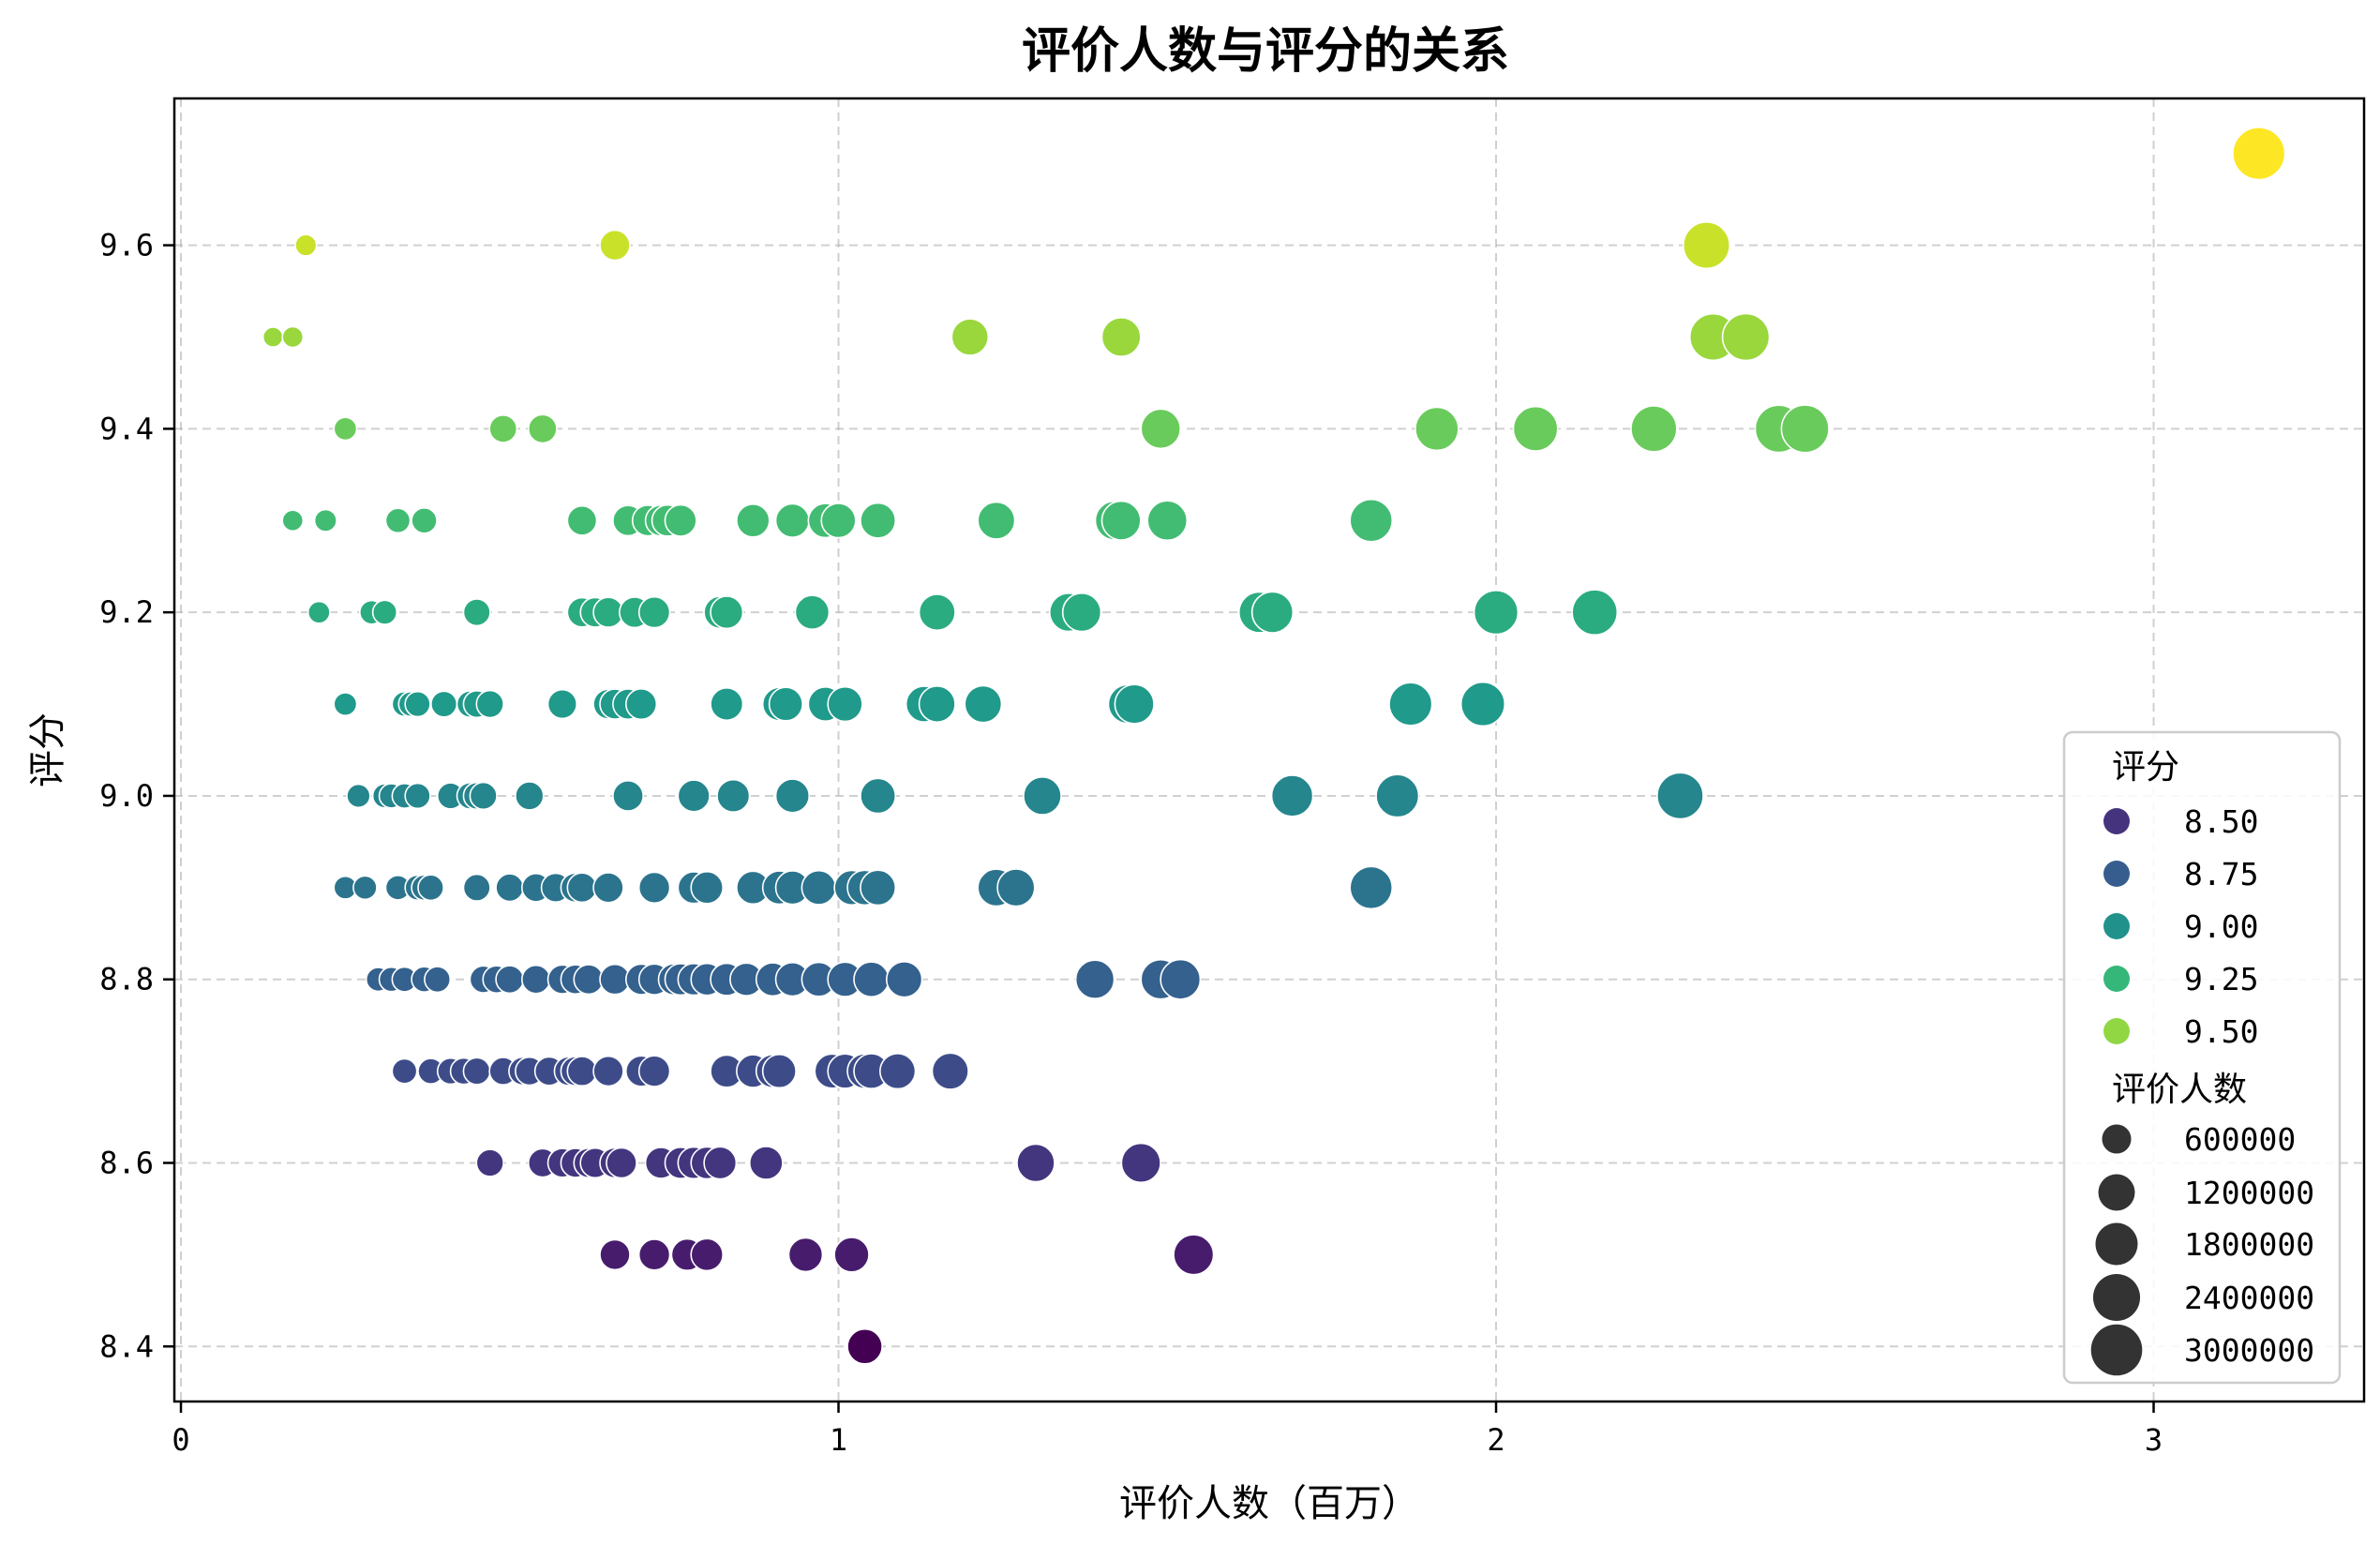 The height and width of the screenshot is (1544, 2380). I want to click on x-axis-label: 评价人数（百万）, so click(1269, 1503).